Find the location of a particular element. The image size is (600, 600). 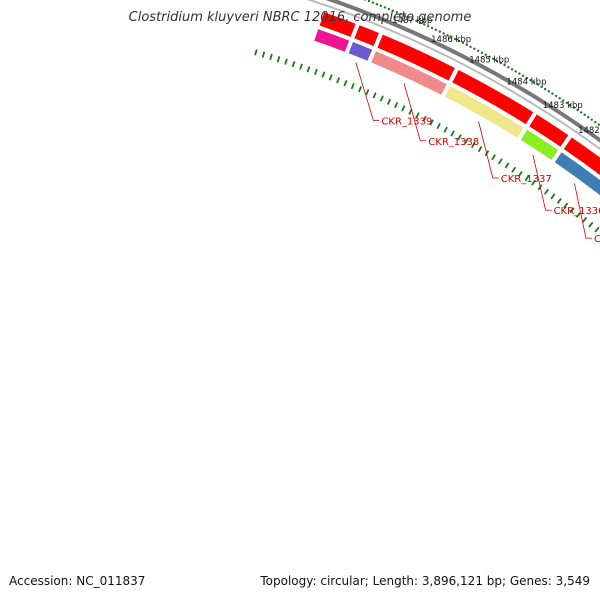

accession-label: Accession: NC_011837 is located at coordinates (77, 581).